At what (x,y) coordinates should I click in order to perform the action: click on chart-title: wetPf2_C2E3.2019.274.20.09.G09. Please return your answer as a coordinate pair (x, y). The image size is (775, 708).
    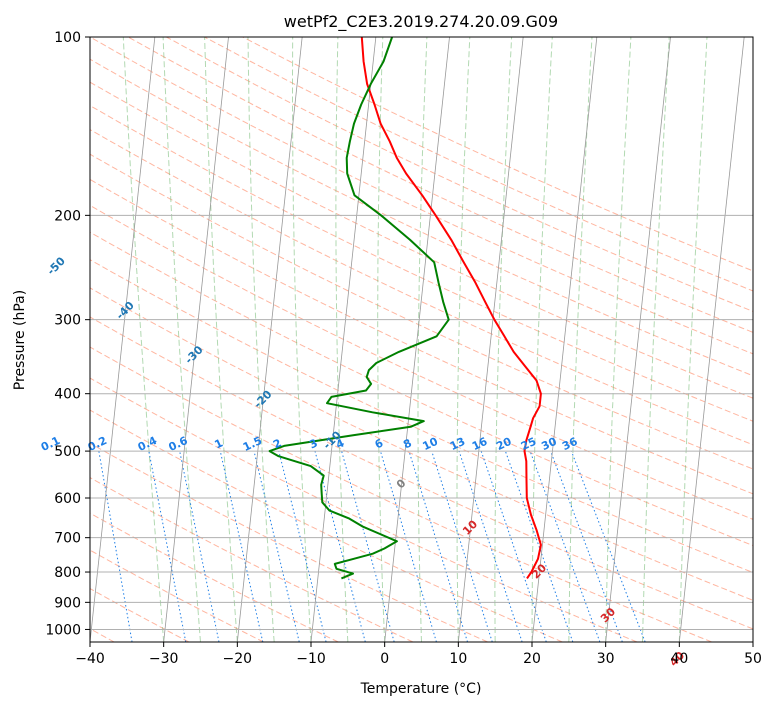
    Looking at the image, I should click on (421, 22).